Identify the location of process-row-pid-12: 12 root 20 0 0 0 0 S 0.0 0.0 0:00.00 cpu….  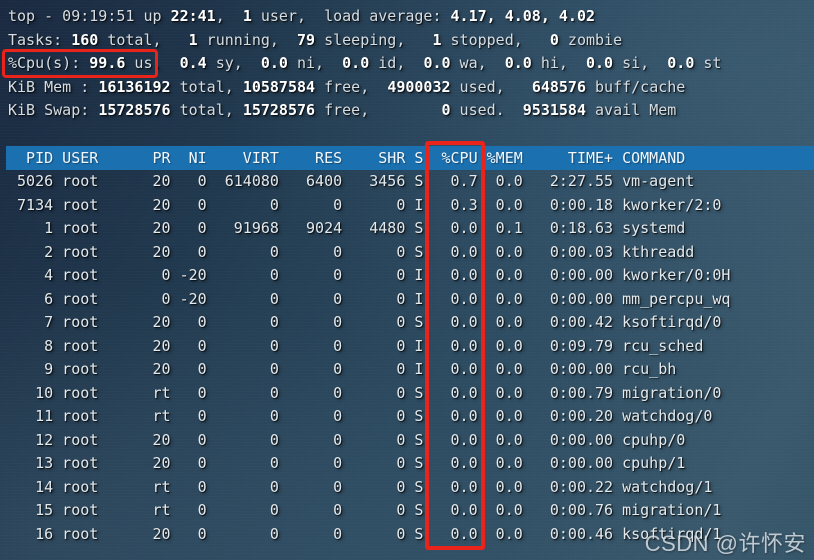
(347, 439).